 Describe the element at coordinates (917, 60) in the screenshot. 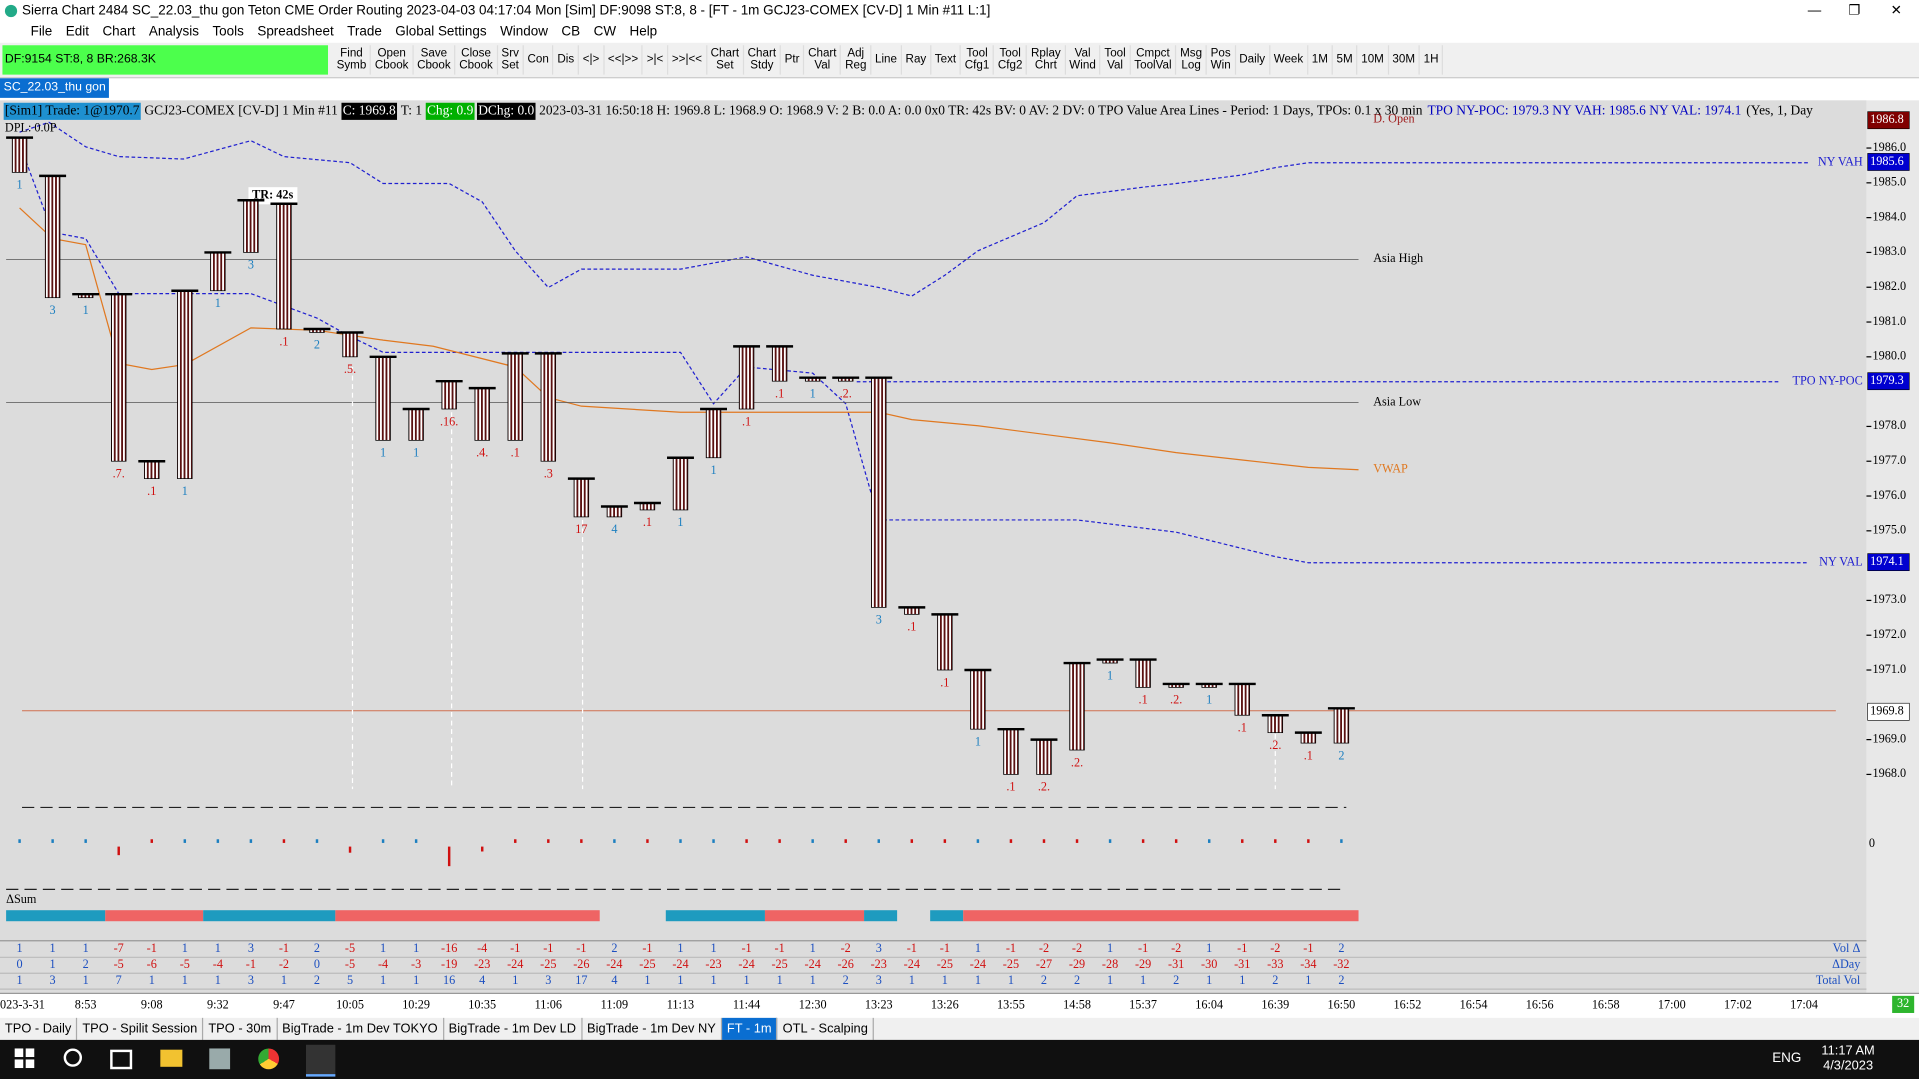

I see `toolbar-button: Ray` at that location.